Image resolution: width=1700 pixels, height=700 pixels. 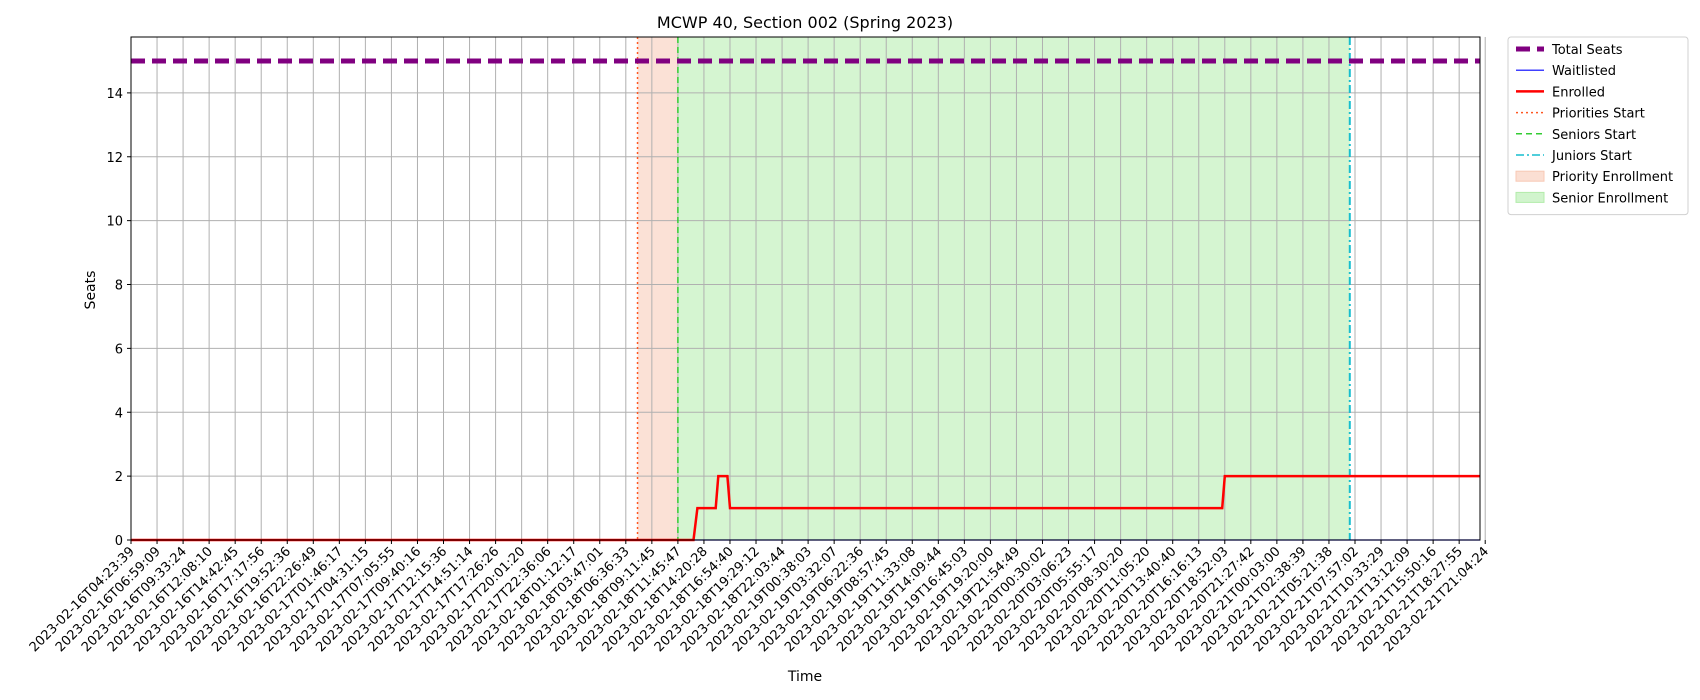 I want to click on legend-swatch-priority-enrollment, so click(x=1530, y=176).